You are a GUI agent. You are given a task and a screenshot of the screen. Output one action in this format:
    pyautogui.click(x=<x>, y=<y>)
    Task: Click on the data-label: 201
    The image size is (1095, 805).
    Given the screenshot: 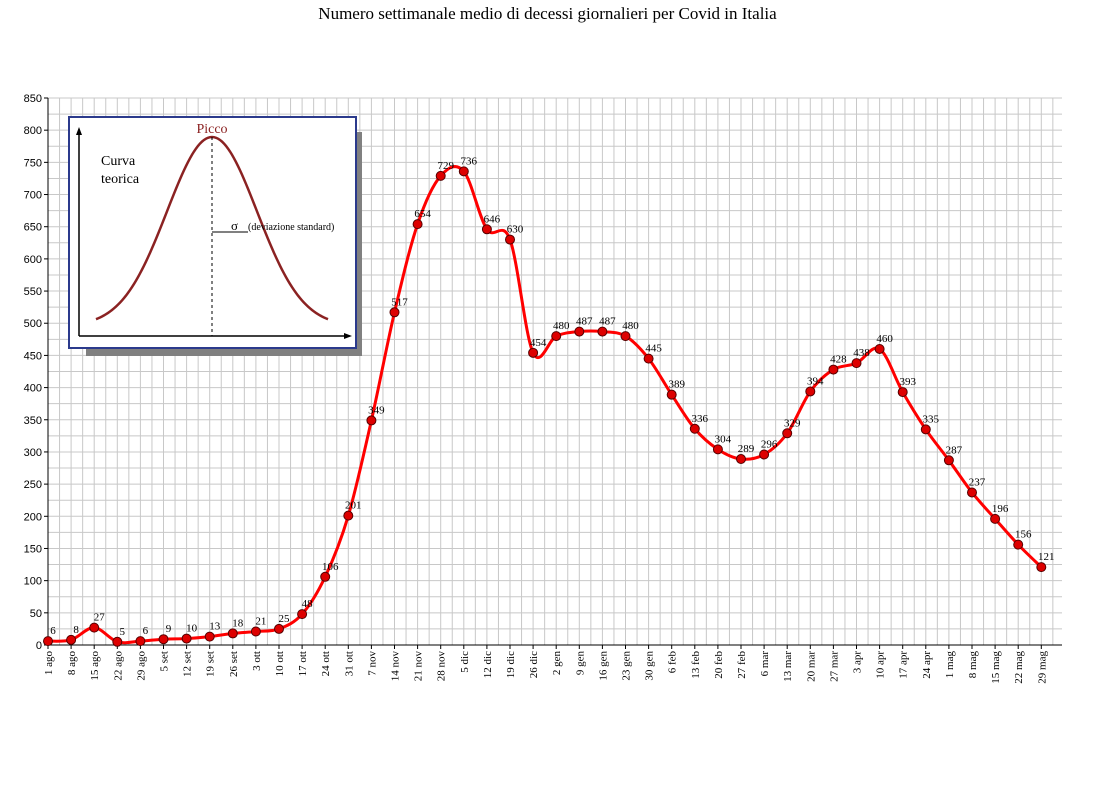 What is the action you would take?
    pyautogui.click(x=353, y=506)
    